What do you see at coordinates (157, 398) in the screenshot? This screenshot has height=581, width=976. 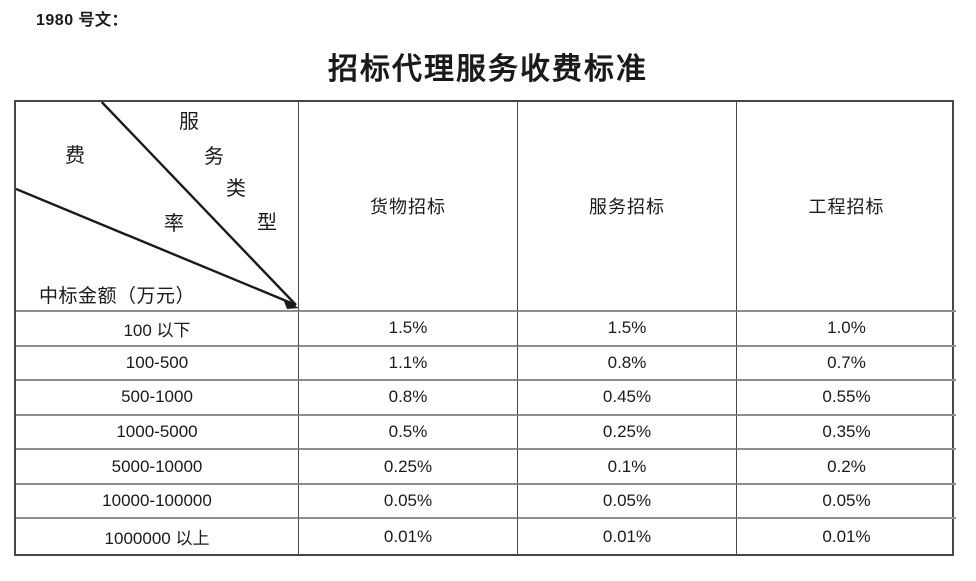 I see `amount-range-cell: 500-1000` at bounding box center [157, 398].